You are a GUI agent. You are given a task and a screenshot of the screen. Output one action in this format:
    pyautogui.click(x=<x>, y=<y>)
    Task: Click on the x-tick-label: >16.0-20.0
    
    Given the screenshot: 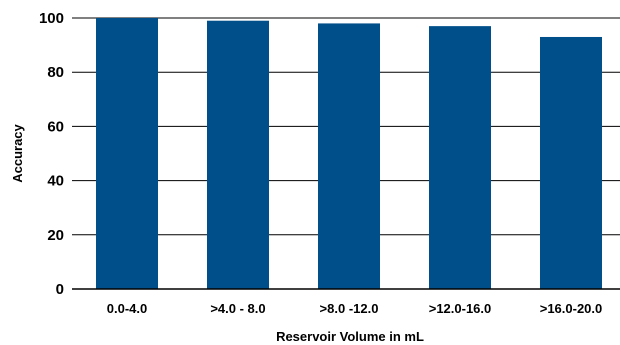 What is the action you would take?
    pyautogui.click(x=571, y=308)
    